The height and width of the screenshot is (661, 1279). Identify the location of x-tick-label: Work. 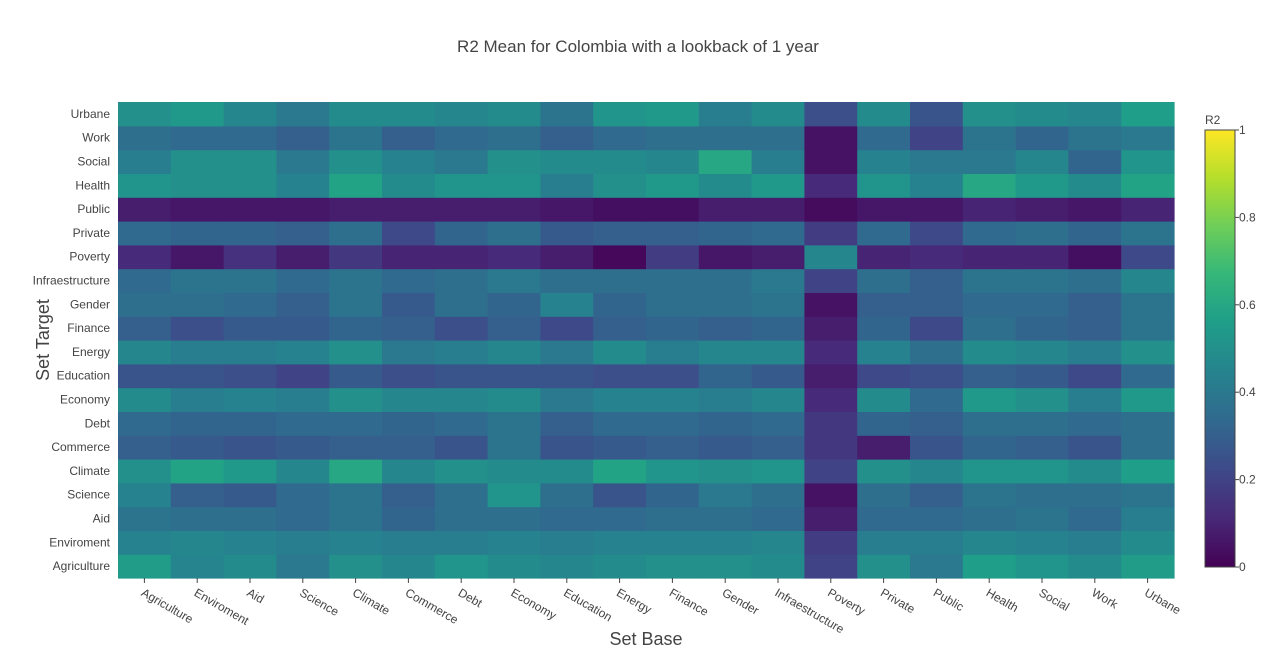
(1105, 598).